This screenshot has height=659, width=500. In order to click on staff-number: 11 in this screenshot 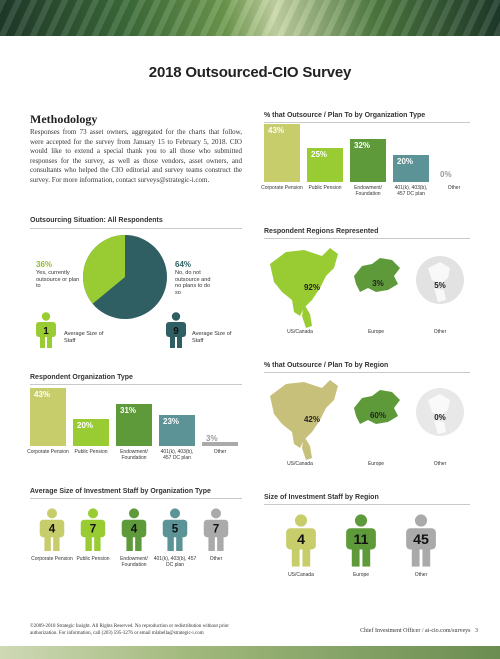, I will do `click(361, 540)`.